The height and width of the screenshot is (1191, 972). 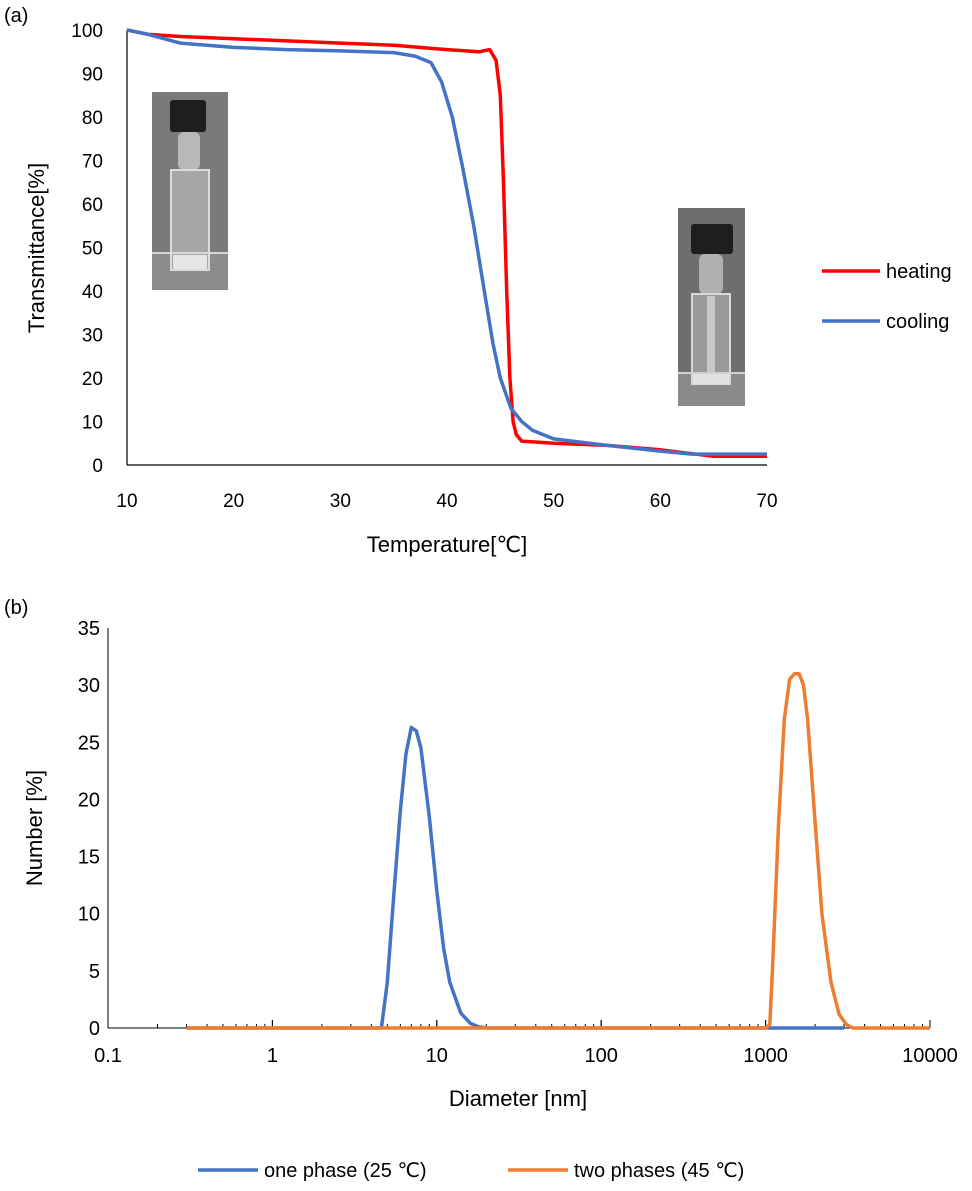 What do you see at coordinates (89, 915) in the screenshot?
I see `panel-b-y-tick-label: 10` at bounding box center [89, 915].